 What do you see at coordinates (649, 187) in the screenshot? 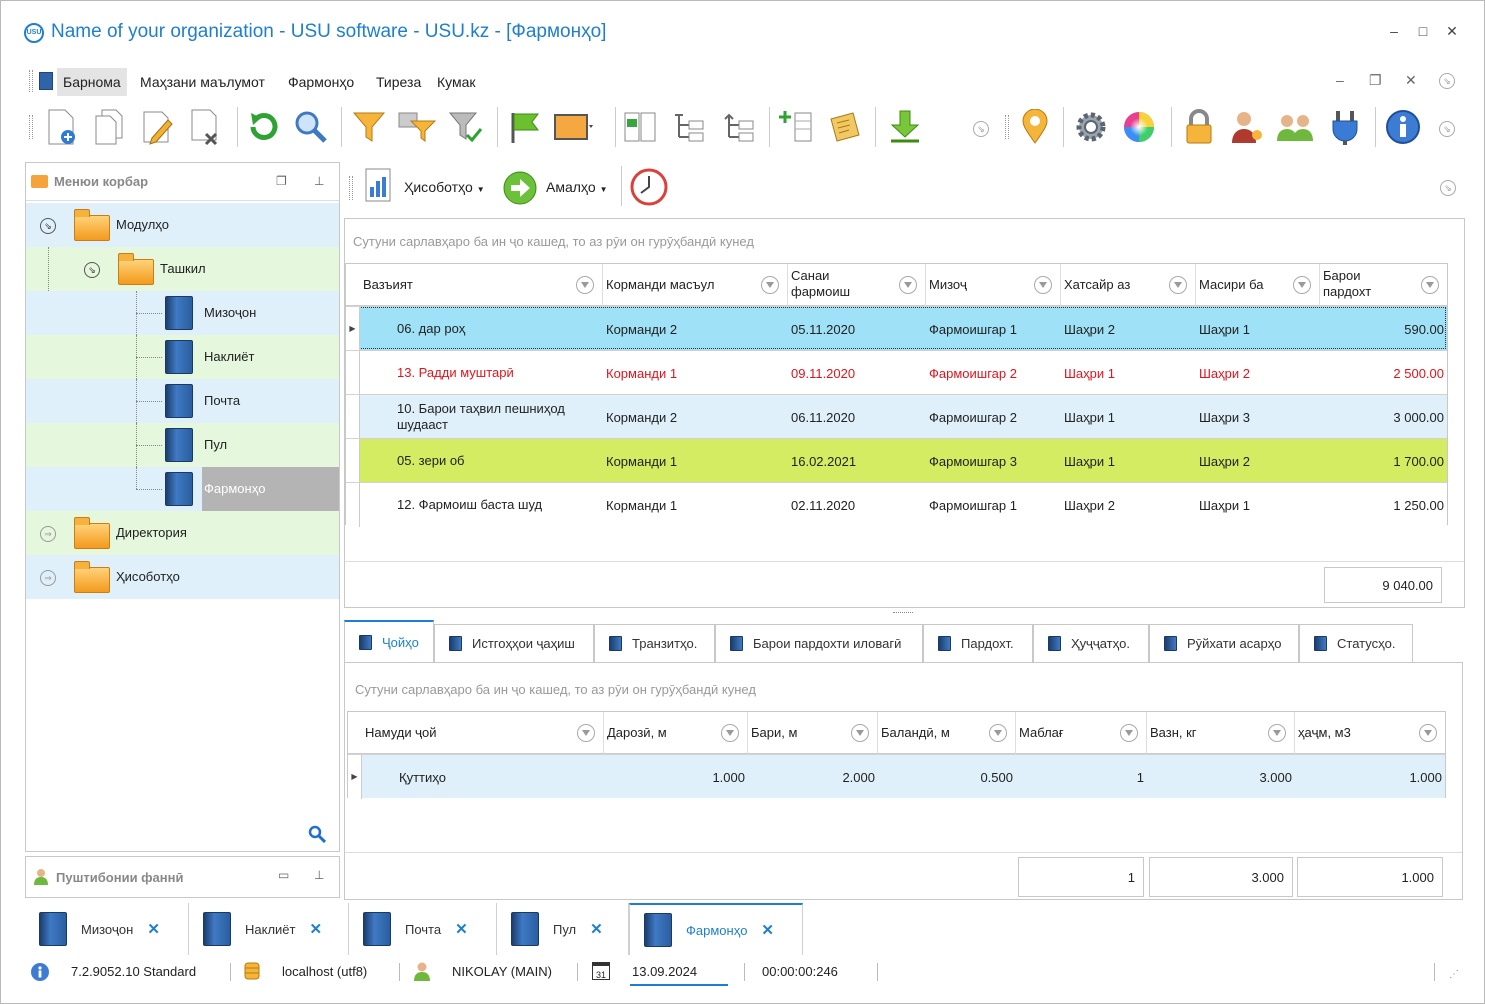
I see `clock-icon` at bounding box center [649, 187].